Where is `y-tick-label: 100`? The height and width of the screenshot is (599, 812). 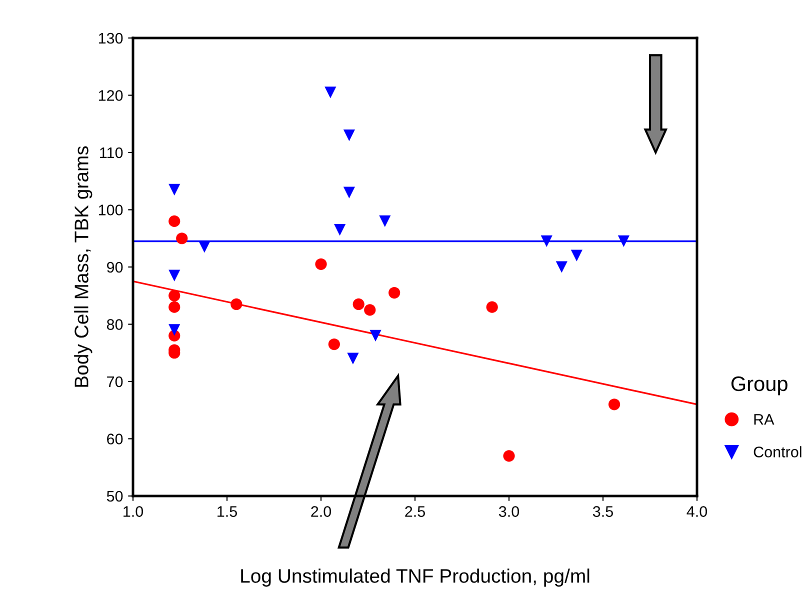
y-tick-label: 100 is located at coordinates (110, 210).